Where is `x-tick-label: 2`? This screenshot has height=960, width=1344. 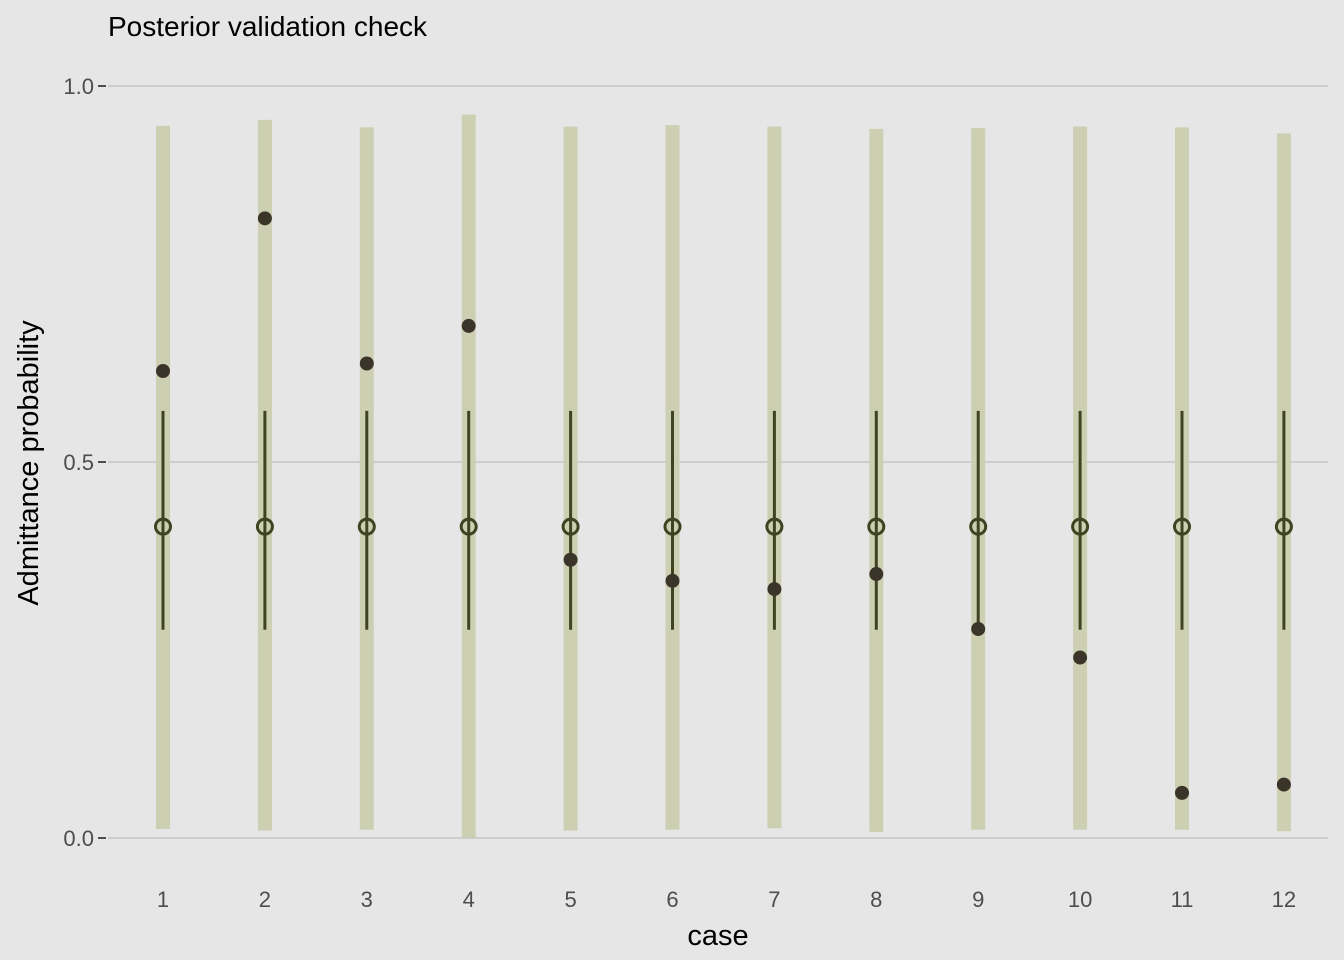 x-tick-label: 2 is located at coordinates (265, 899).